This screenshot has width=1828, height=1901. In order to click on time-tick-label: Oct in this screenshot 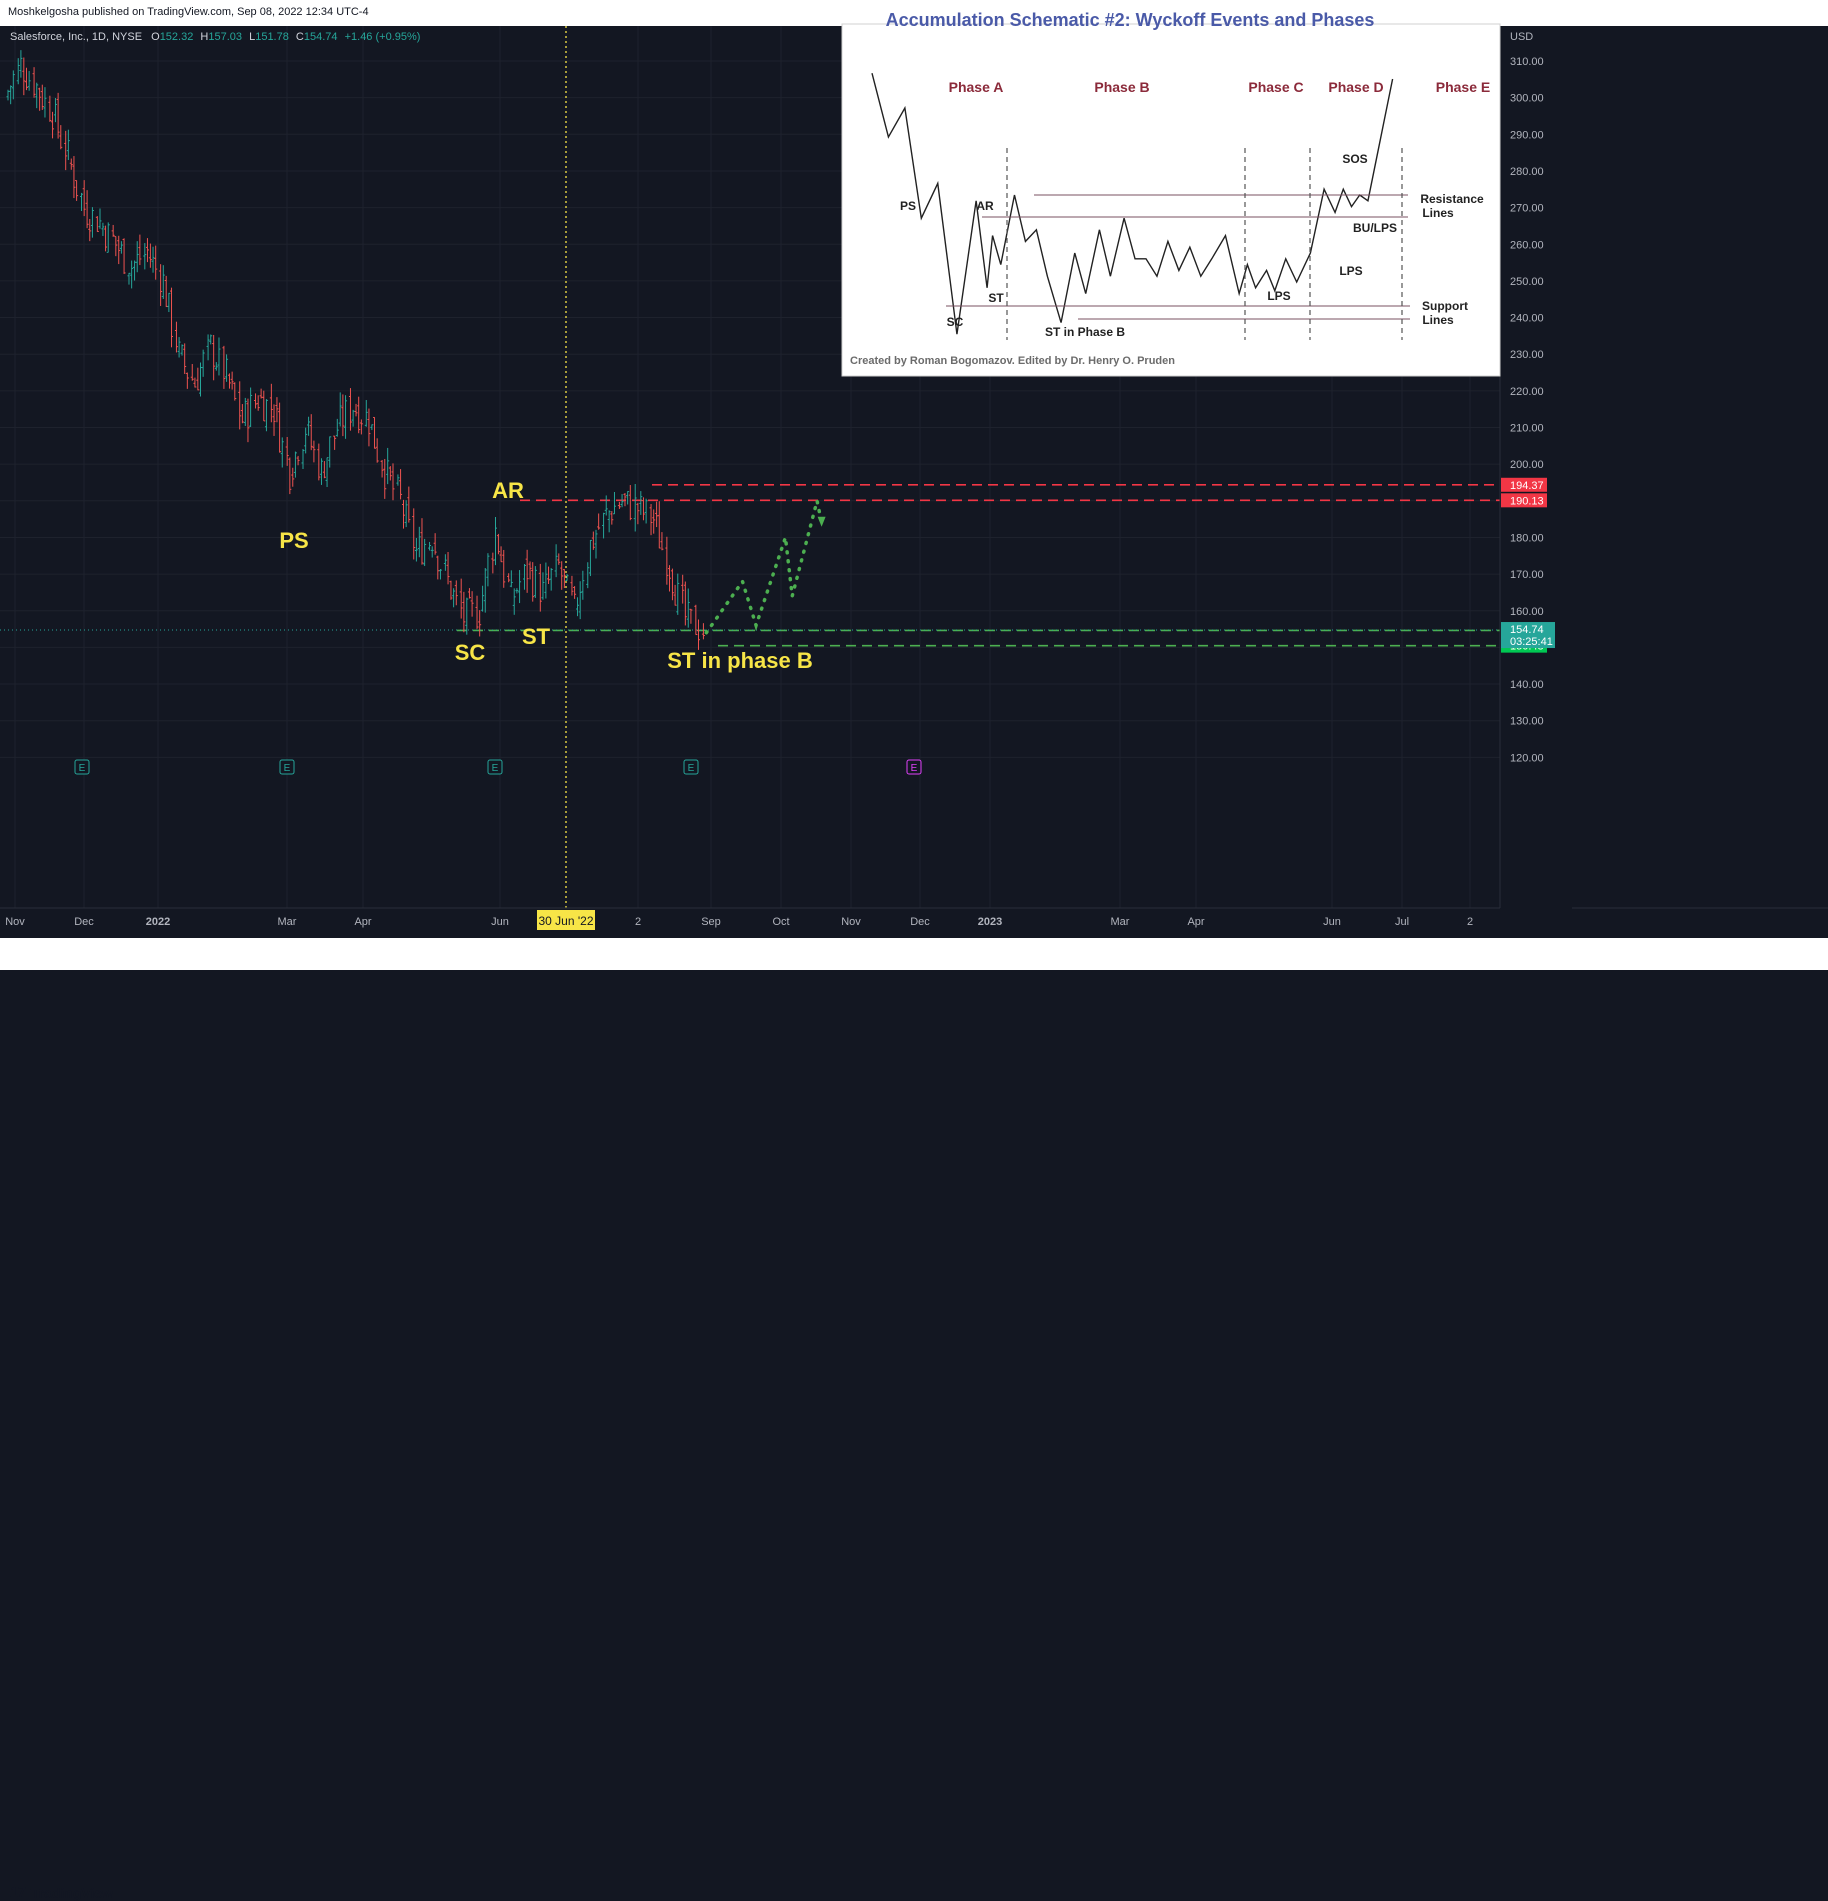, I will do `click(780, 922)`.